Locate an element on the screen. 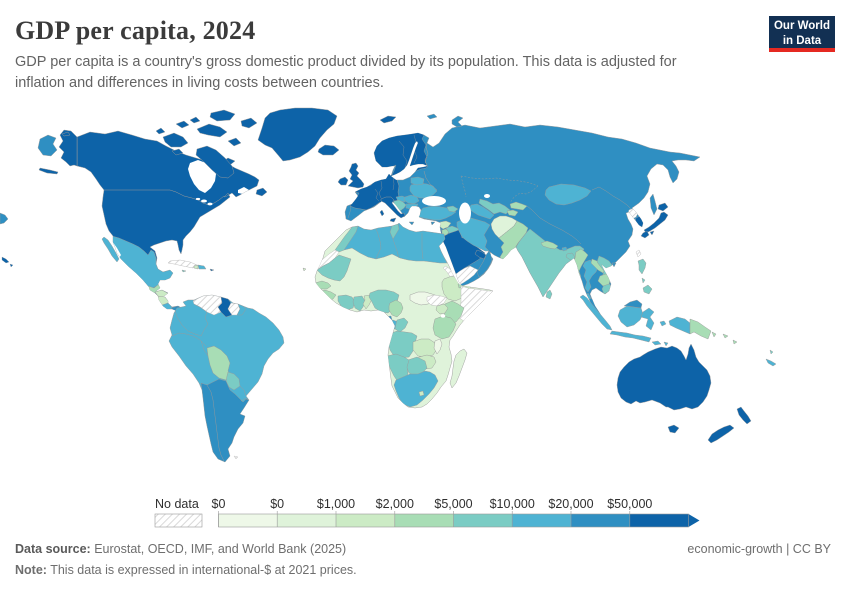  svg-text: $5,000 is located at coordinates (453, 504).